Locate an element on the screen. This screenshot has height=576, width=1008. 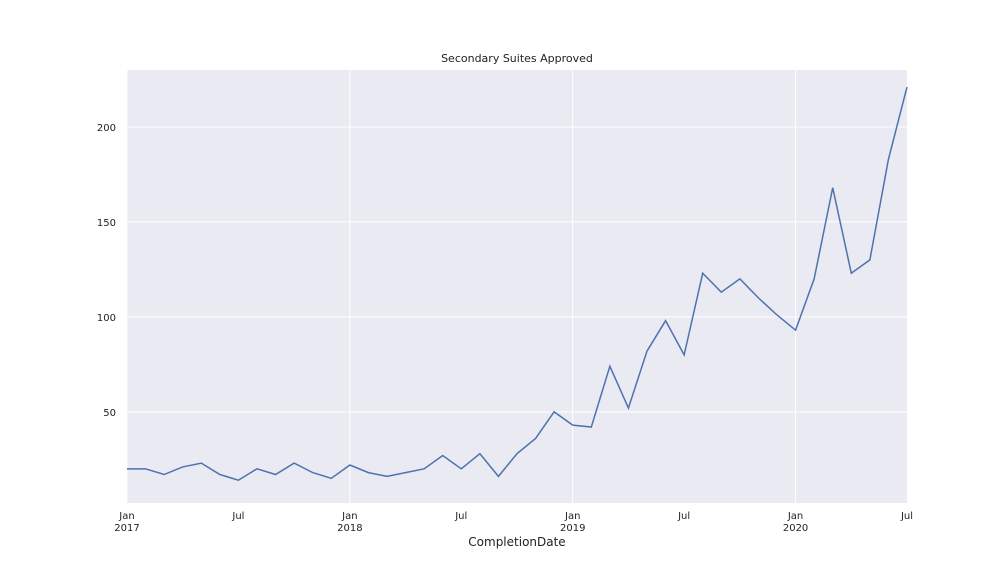
x-tick-year-label: 2017 is located at coordinates (126, 528).